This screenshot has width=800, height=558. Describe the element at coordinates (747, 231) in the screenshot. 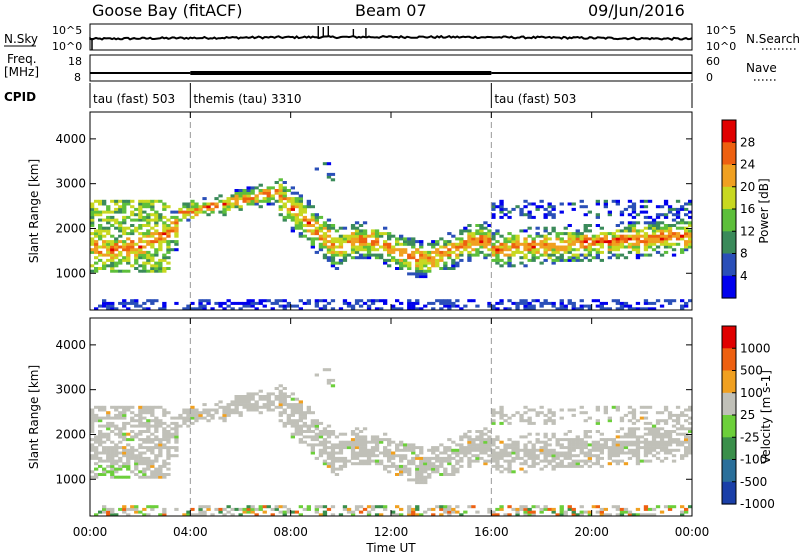

I see `colorbar-tick-label: 12` at that location.